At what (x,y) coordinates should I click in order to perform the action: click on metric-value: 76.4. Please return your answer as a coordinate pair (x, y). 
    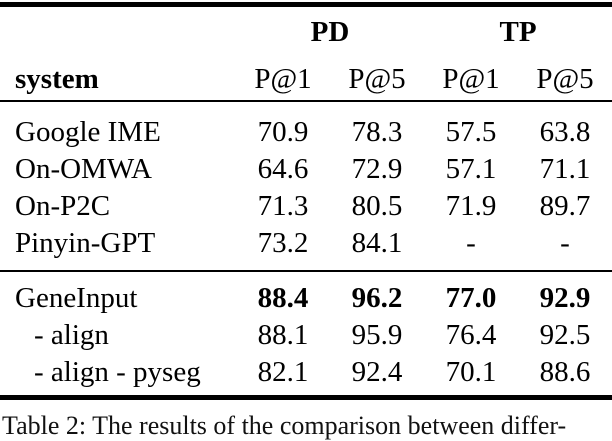
    Looking at the image, I should click on (471, 335).